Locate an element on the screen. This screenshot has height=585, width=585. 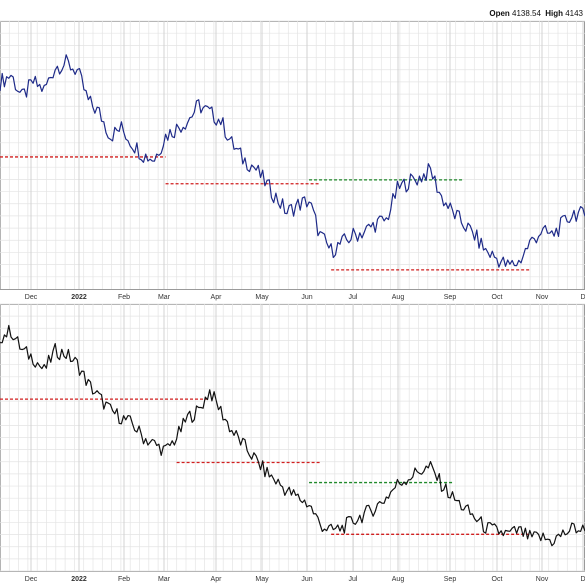
open-value: 4138.54 is located at coordinates (526, 13).